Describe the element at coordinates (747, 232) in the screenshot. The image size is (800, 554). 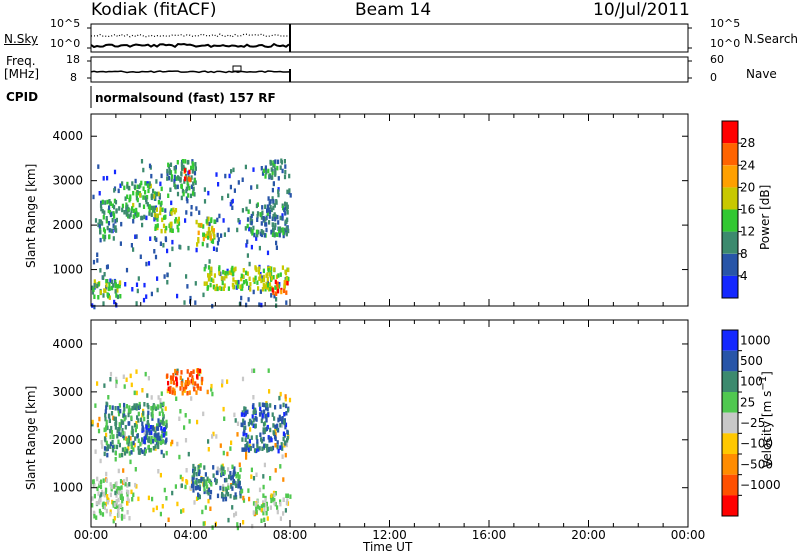
I see `power-colorbar-tick-label-2: 12` at that location.